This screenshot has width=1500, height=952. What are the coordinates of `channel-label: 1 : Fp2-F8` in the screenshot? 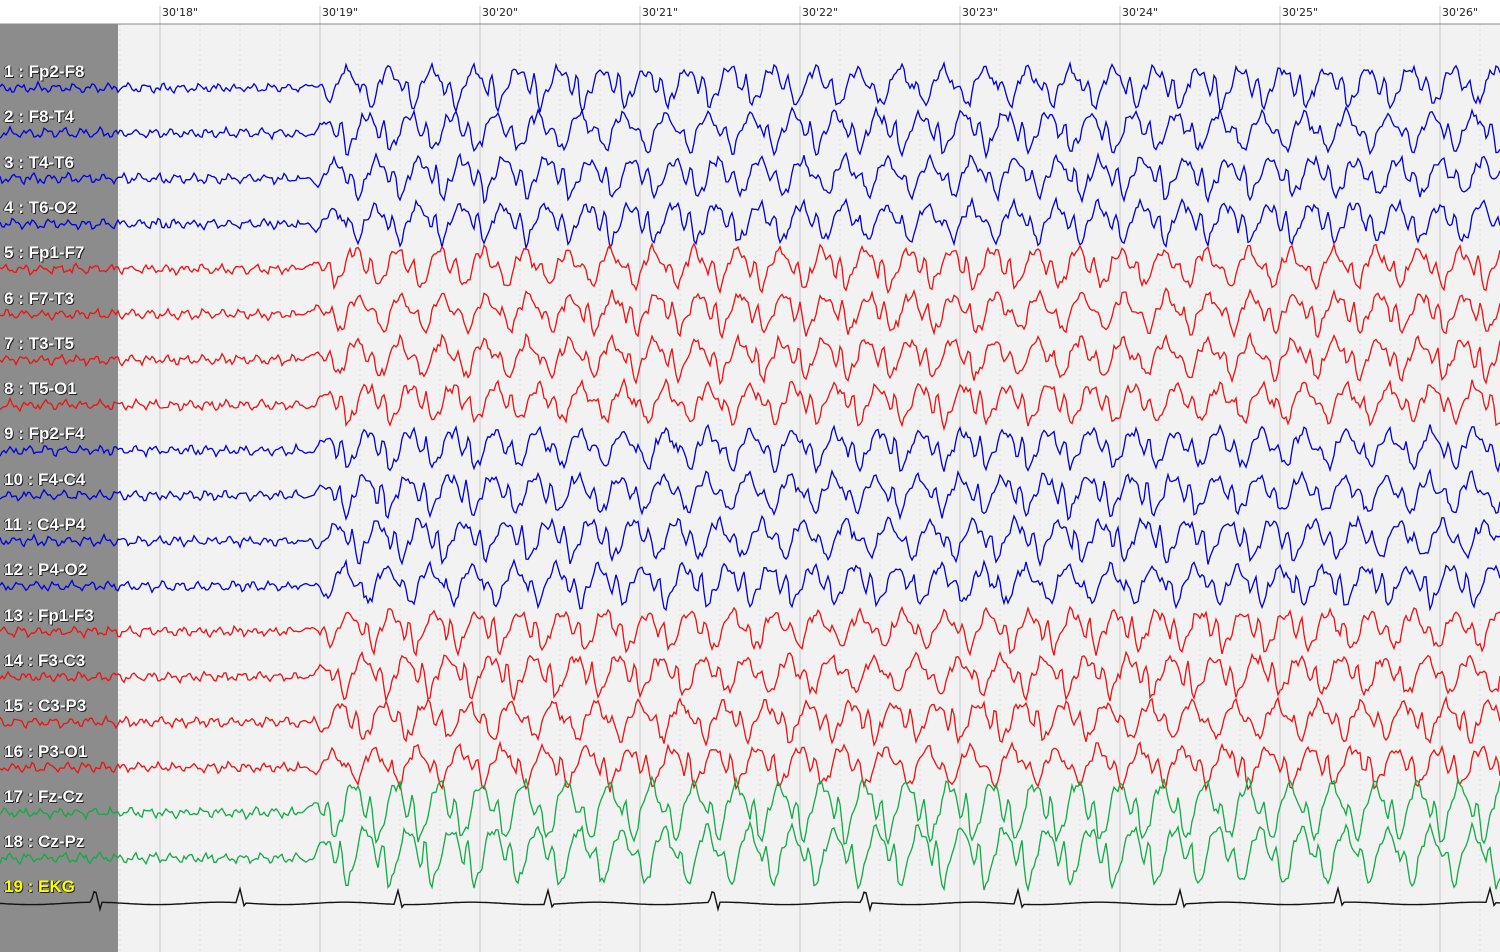 It's located at (44, 71).